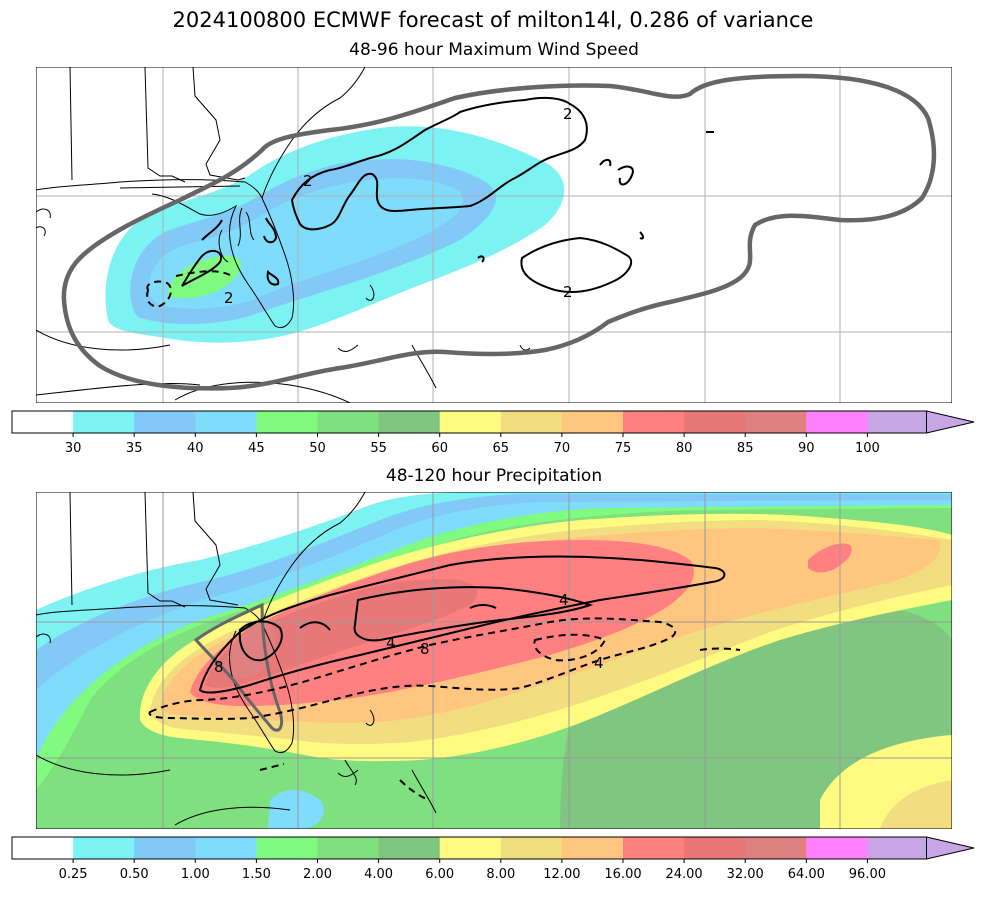 The width and height of the screenshot is (986, 898). What do you see at coordinates (256, 448) in the screenshot?
I see `colorbar-tick-label: 45` at bounding box center [256, 448].